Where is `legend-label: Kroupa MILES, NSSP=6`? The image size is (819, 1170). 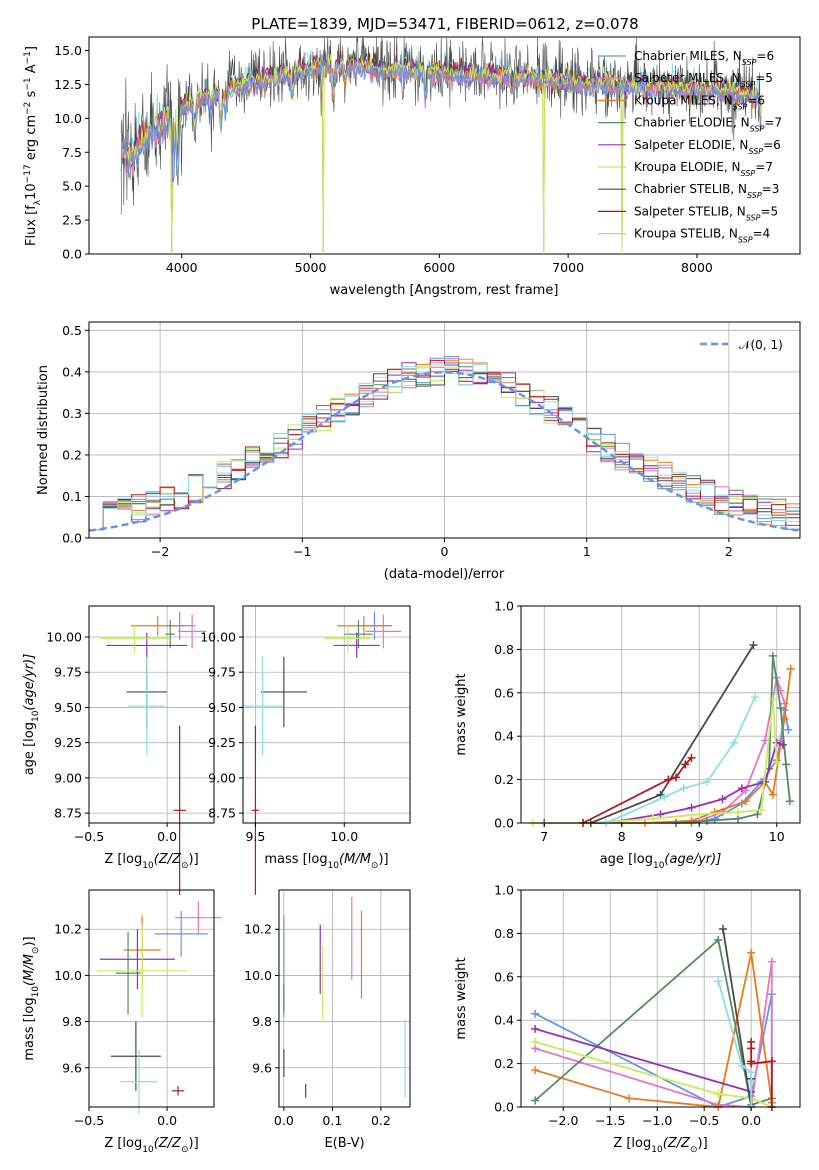 legend-label: Kroupa MILES, NSSP=6 is located at coordinates (699, 102).